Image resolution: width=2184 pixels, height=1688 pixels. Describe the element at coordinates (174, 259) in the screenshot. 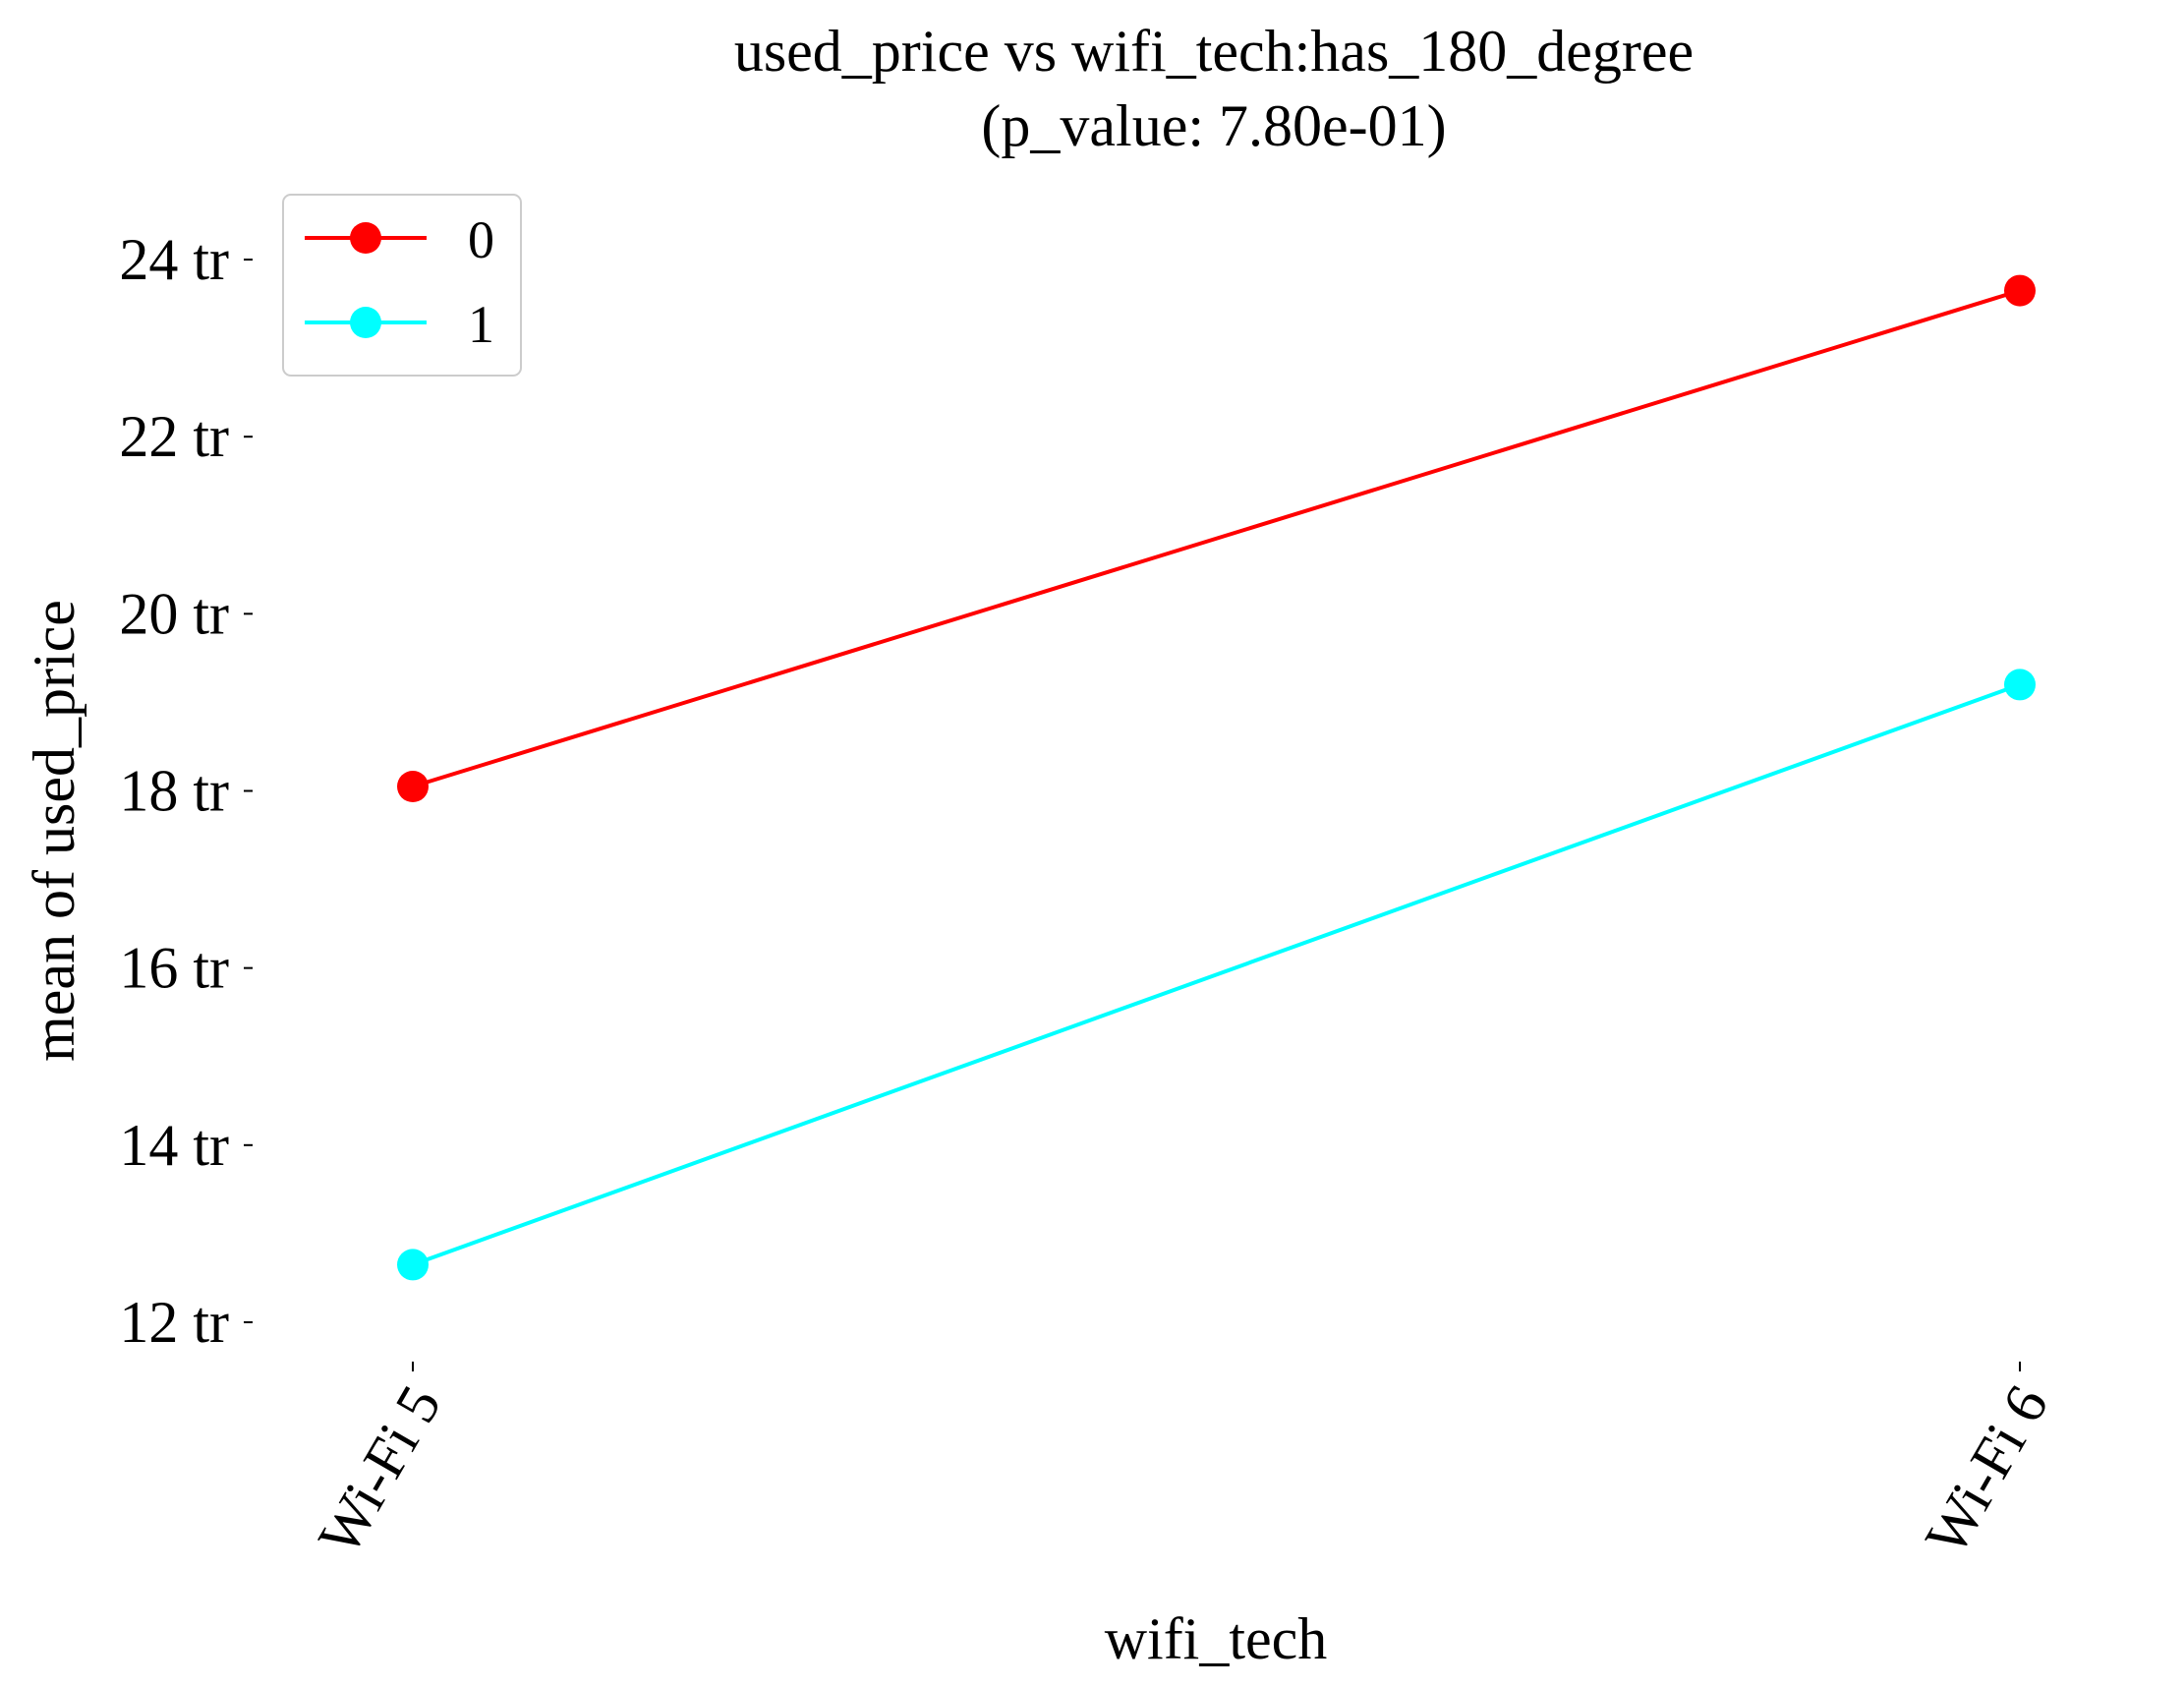

I see `y-tick-label: 24 tr` at that location.